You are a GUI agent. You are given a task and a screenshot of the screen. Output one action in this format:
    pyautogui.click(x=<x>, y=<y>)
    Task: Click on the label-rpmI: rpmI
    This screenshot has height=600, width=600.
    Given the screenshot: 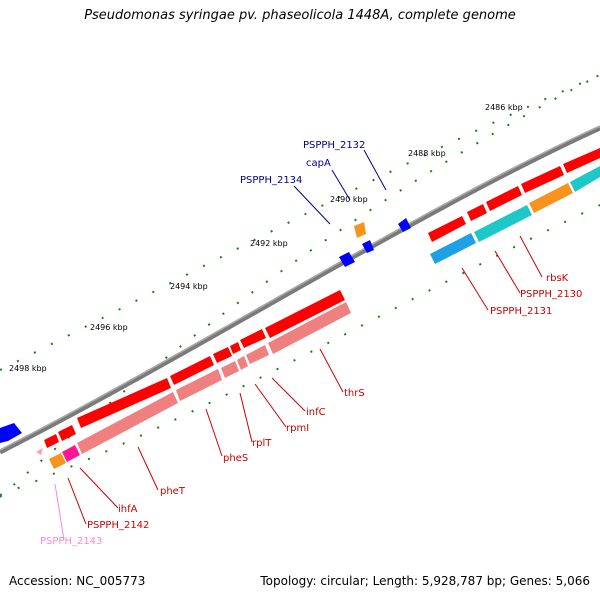 What is the action you would take?
    pyautogui.click(x=297, y=428)
    